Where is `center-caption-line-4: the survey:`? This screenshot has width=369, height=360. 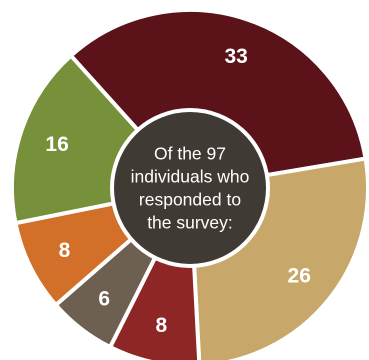
center-caption-line-4: the survey: is located at coordinates (190, 223).